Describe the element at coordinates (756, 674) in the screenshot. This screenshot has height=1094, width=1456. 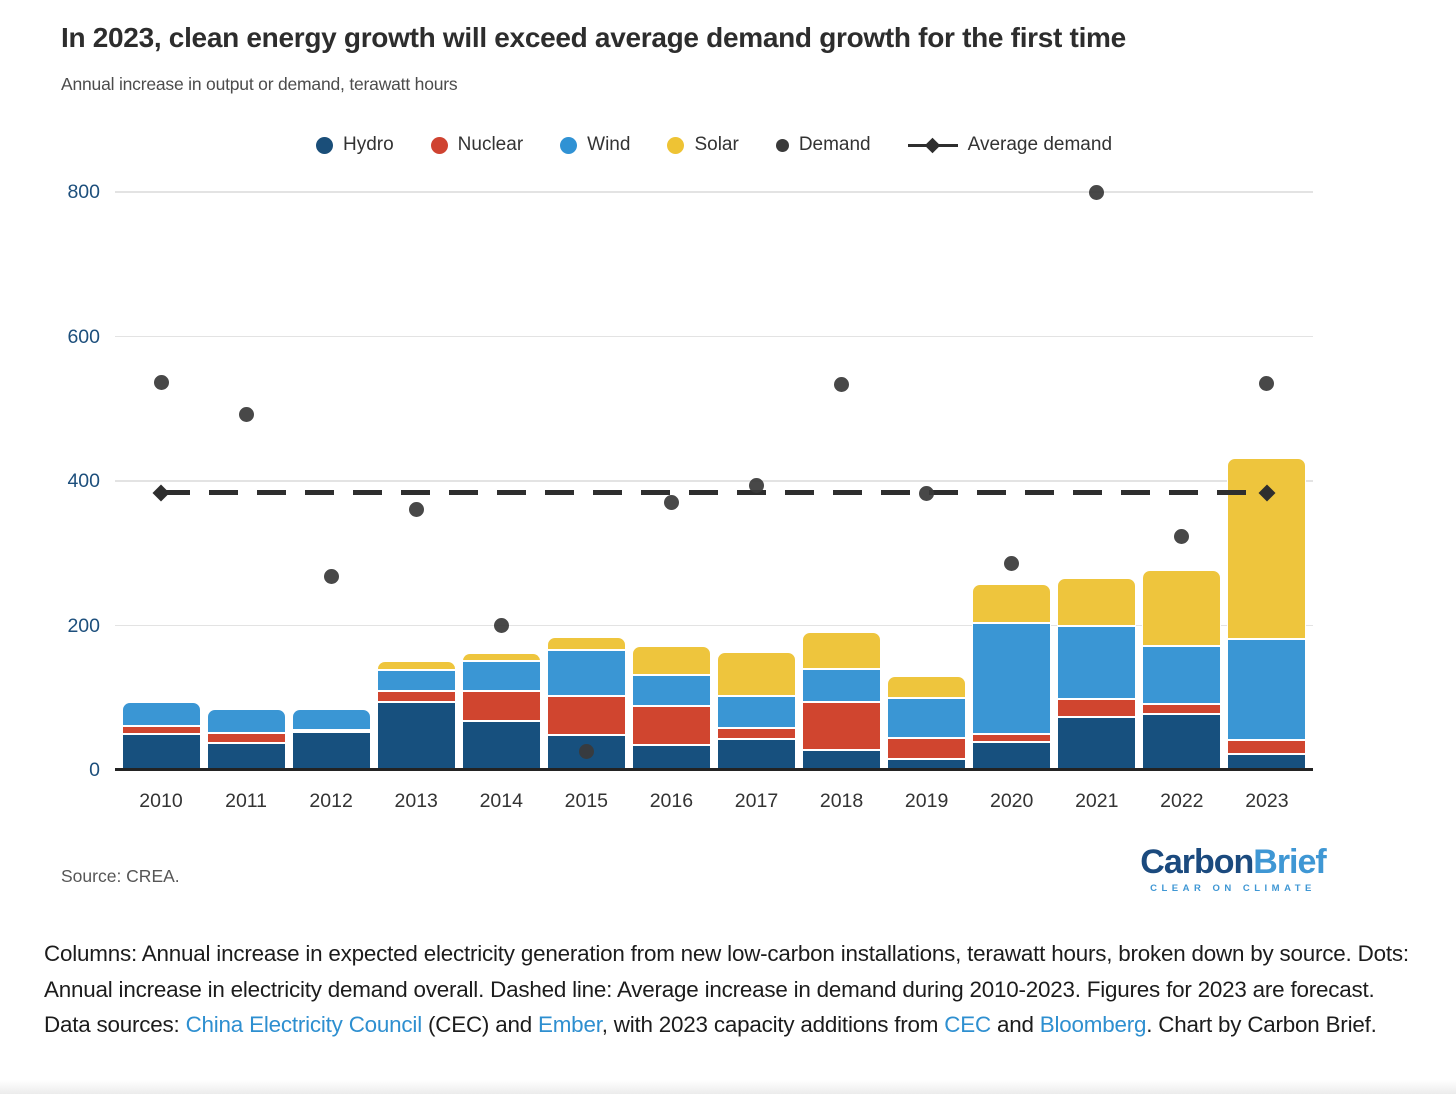
I see `bar-segment-solar-2017` at that location.